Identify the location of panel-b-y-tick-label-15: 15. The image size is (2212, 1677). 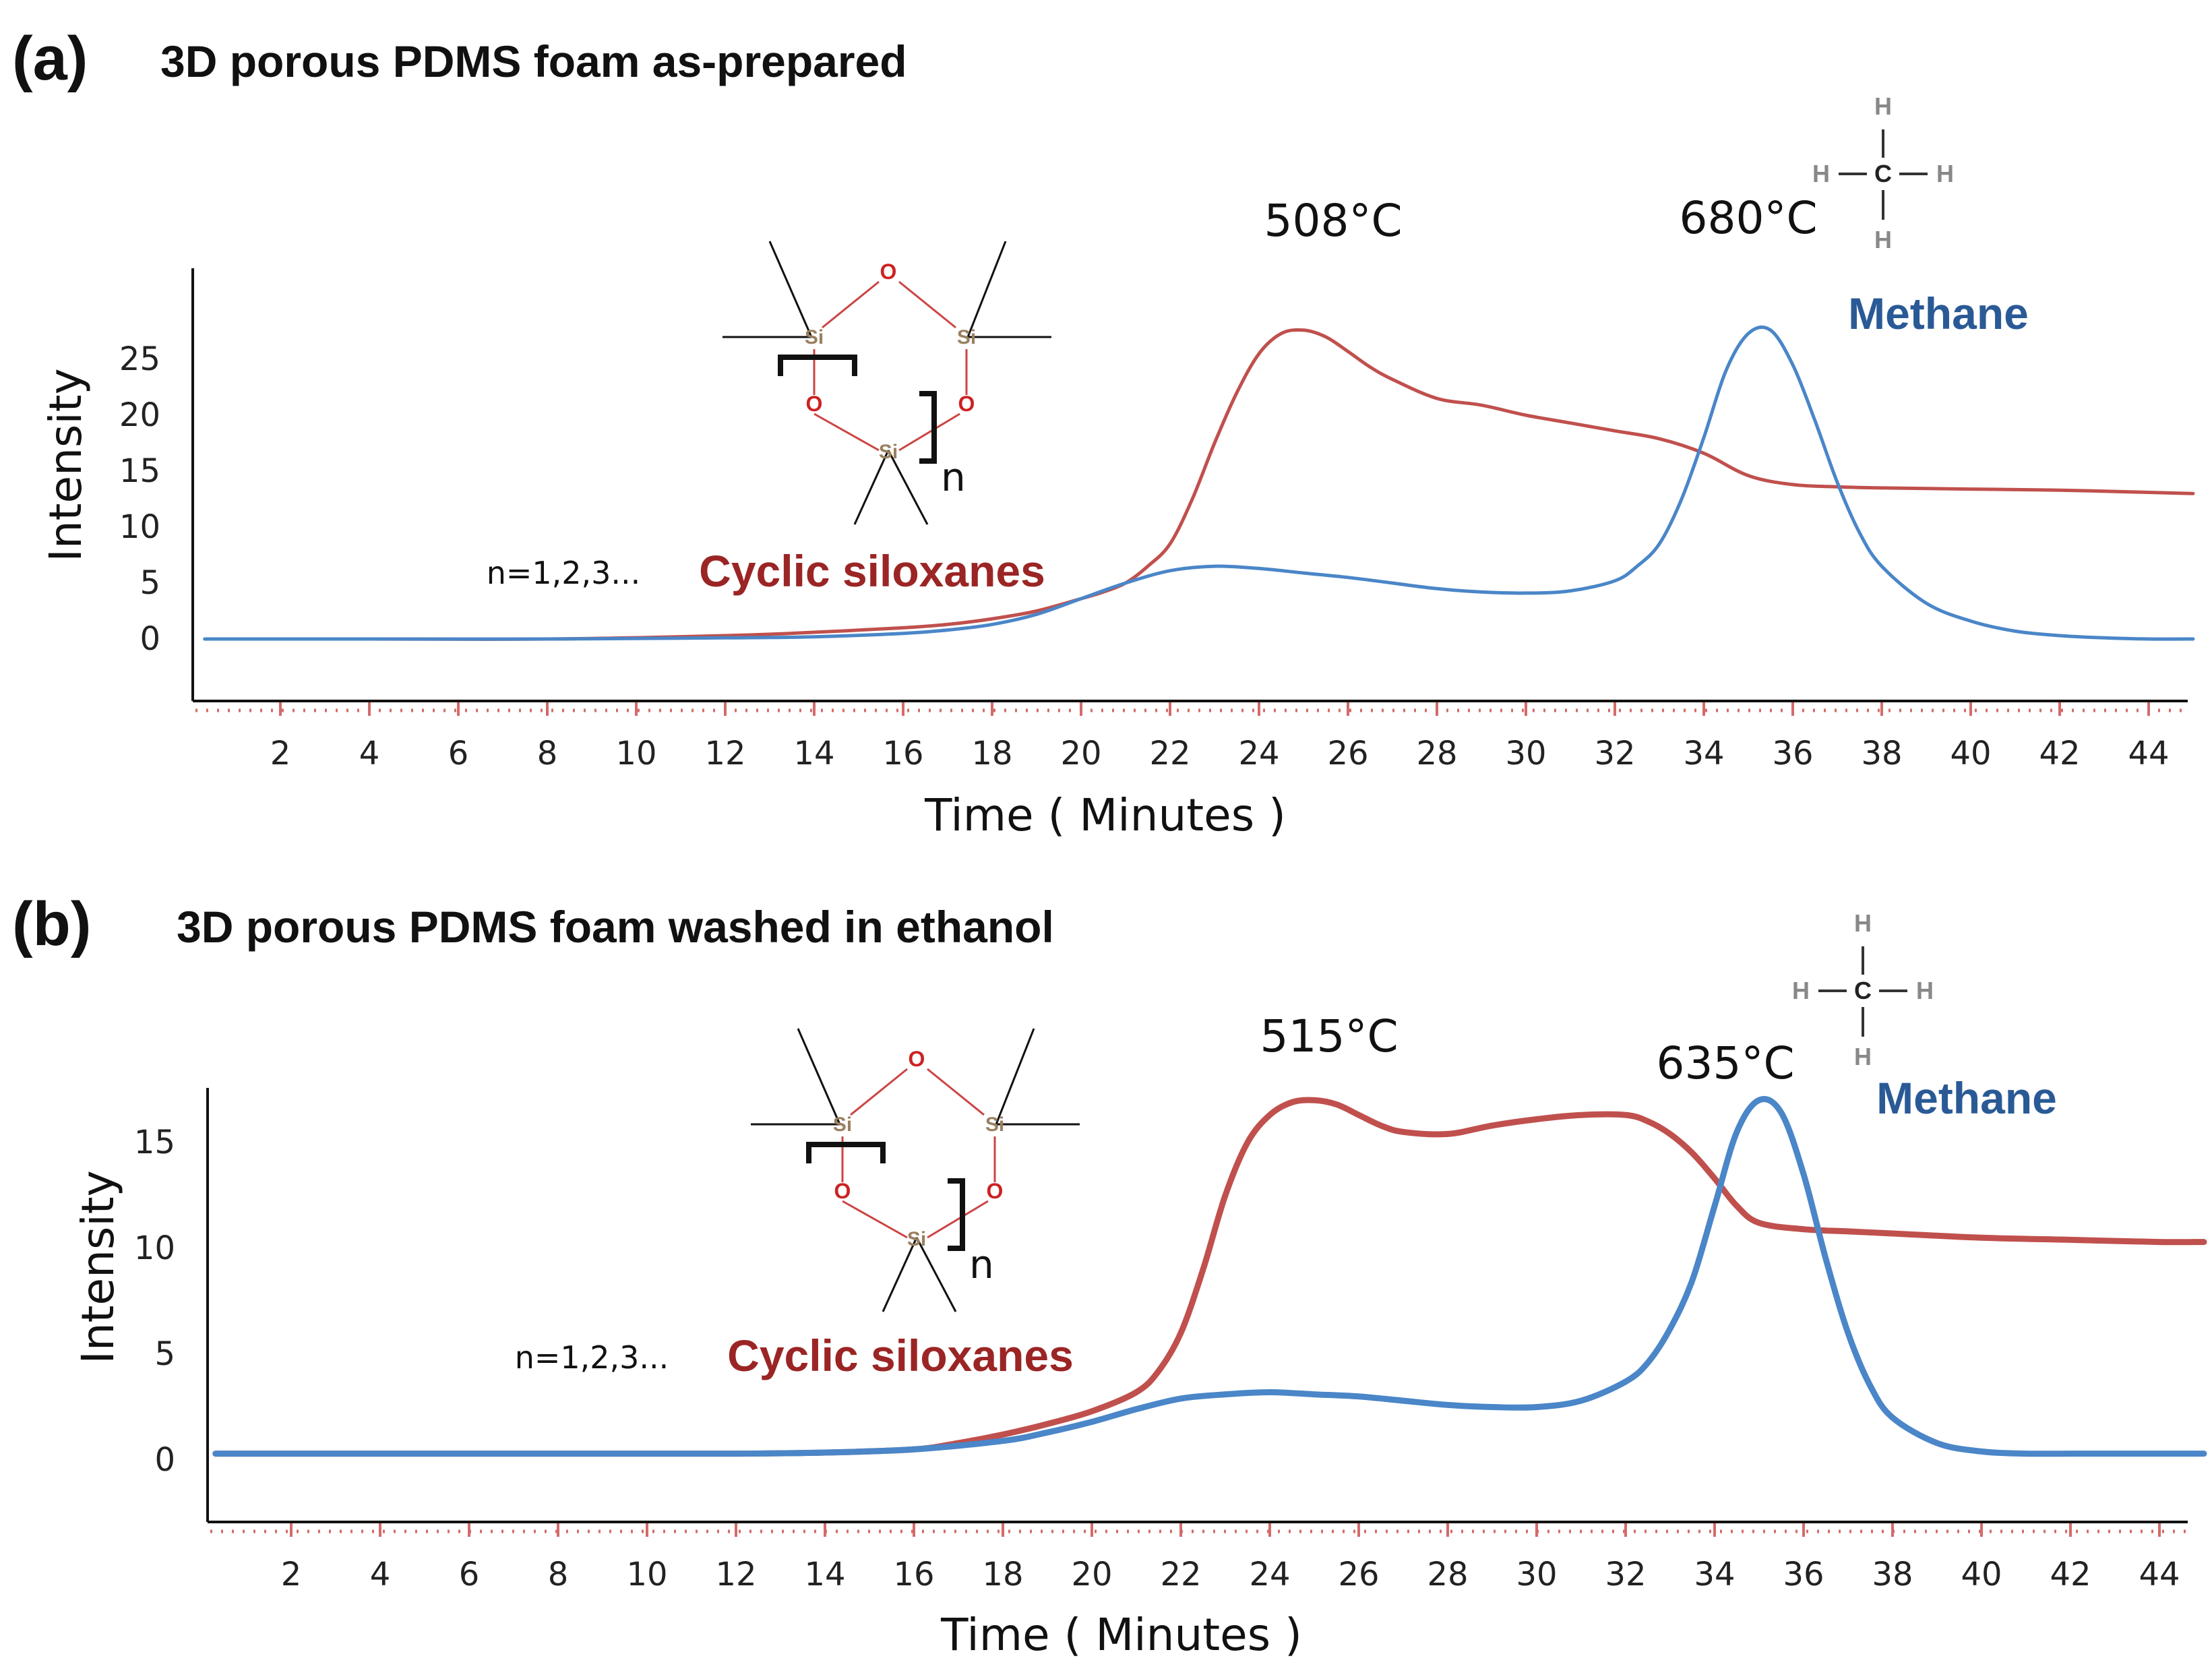
(154, 1142).